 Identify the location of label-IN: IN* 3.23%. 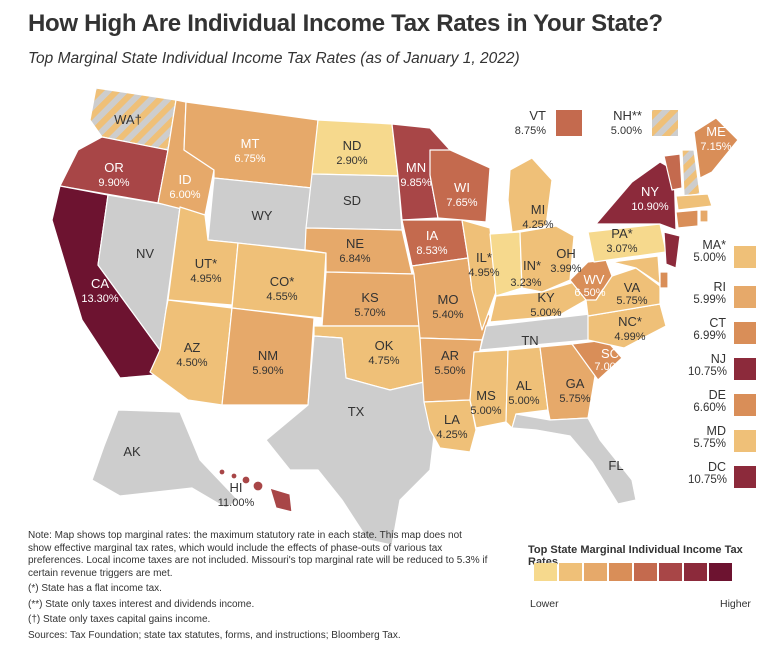
(525, 273).